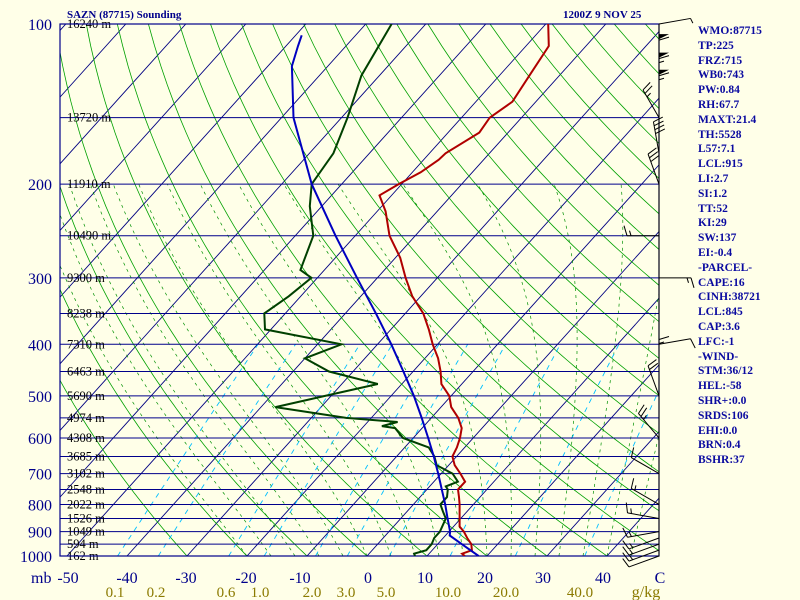 The image size is (800, 600). What do you see at coordinates (40, 505) in the screenshot?
I see `pressure-tick-label: 800` at bounding box center [40, 505].